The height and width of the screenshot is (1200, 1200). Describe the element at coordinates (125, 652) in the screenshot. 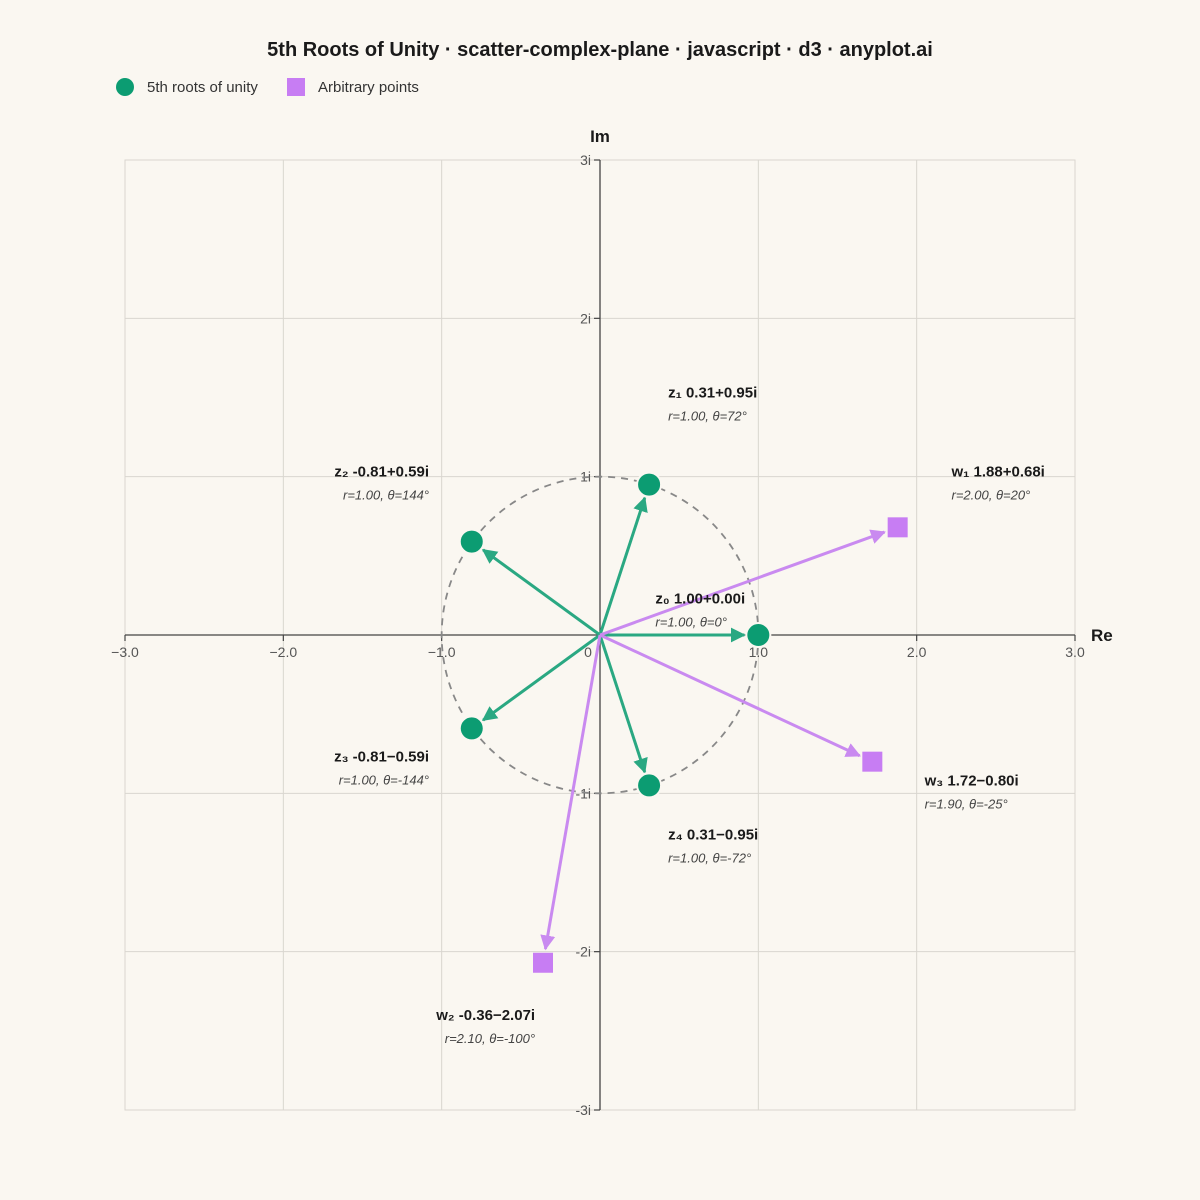

I see `x-tick-label: −3.0` at that location.